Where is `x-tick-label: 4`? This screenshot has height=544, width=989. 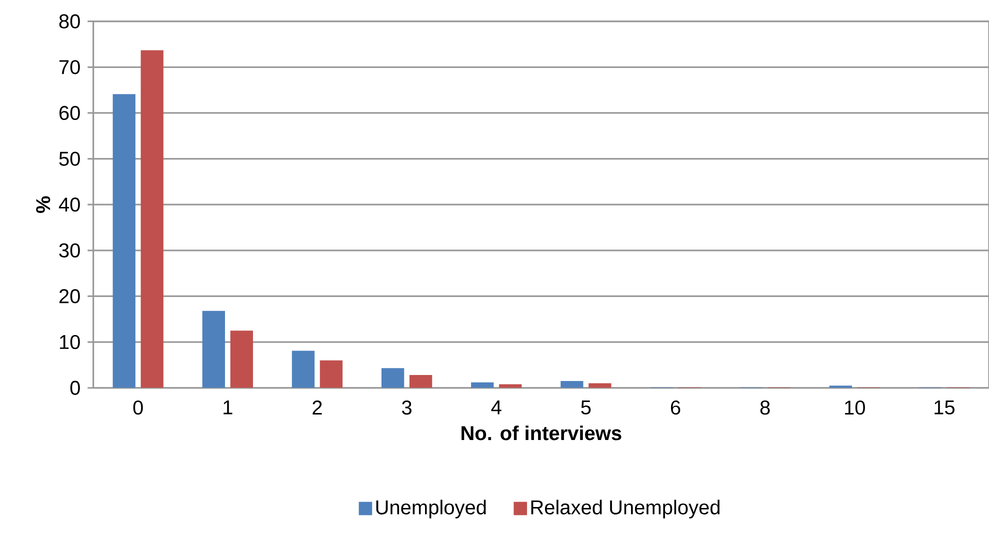 x-tick-label: 4 is located at coordinates (496, 407).